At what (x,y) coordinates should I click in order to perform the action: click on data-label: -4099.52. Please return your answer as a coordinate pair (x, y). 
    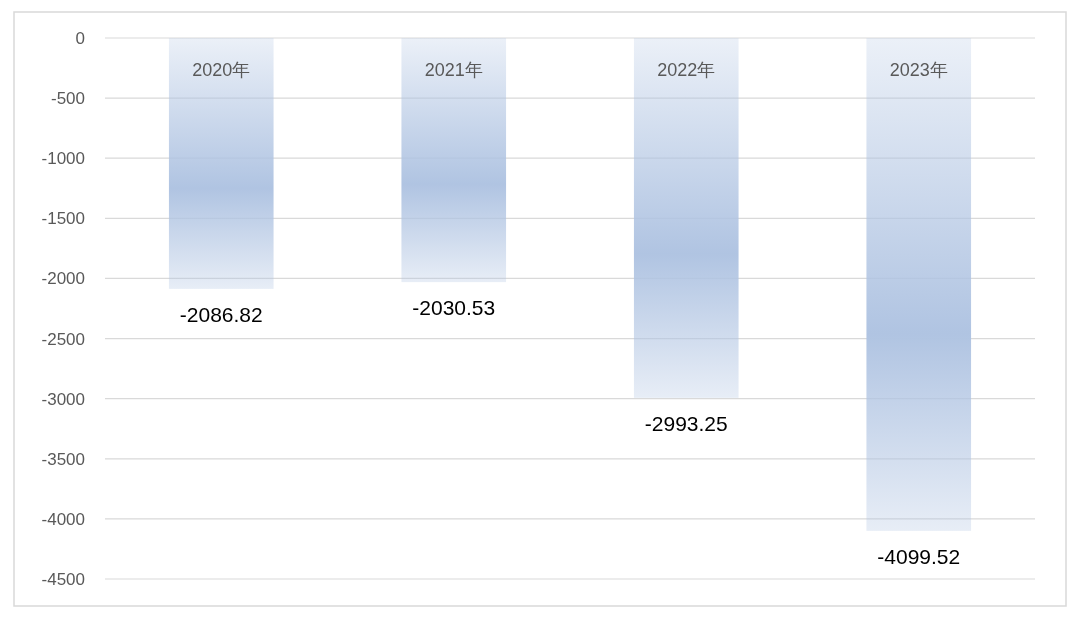
    Looking at the image, I should click on (919, 556).